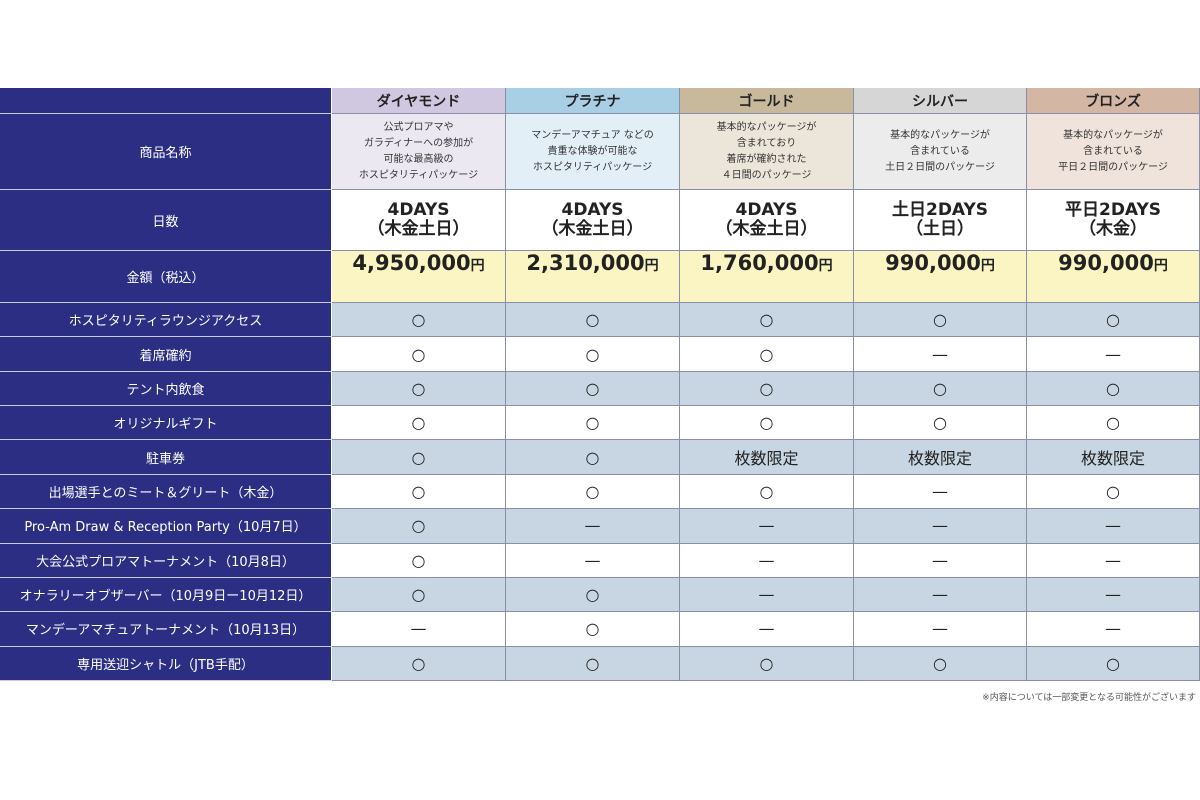 This screenshot has height=800, width=1200. I want to click on feature-label: テント内飲食, so click(166, 389).